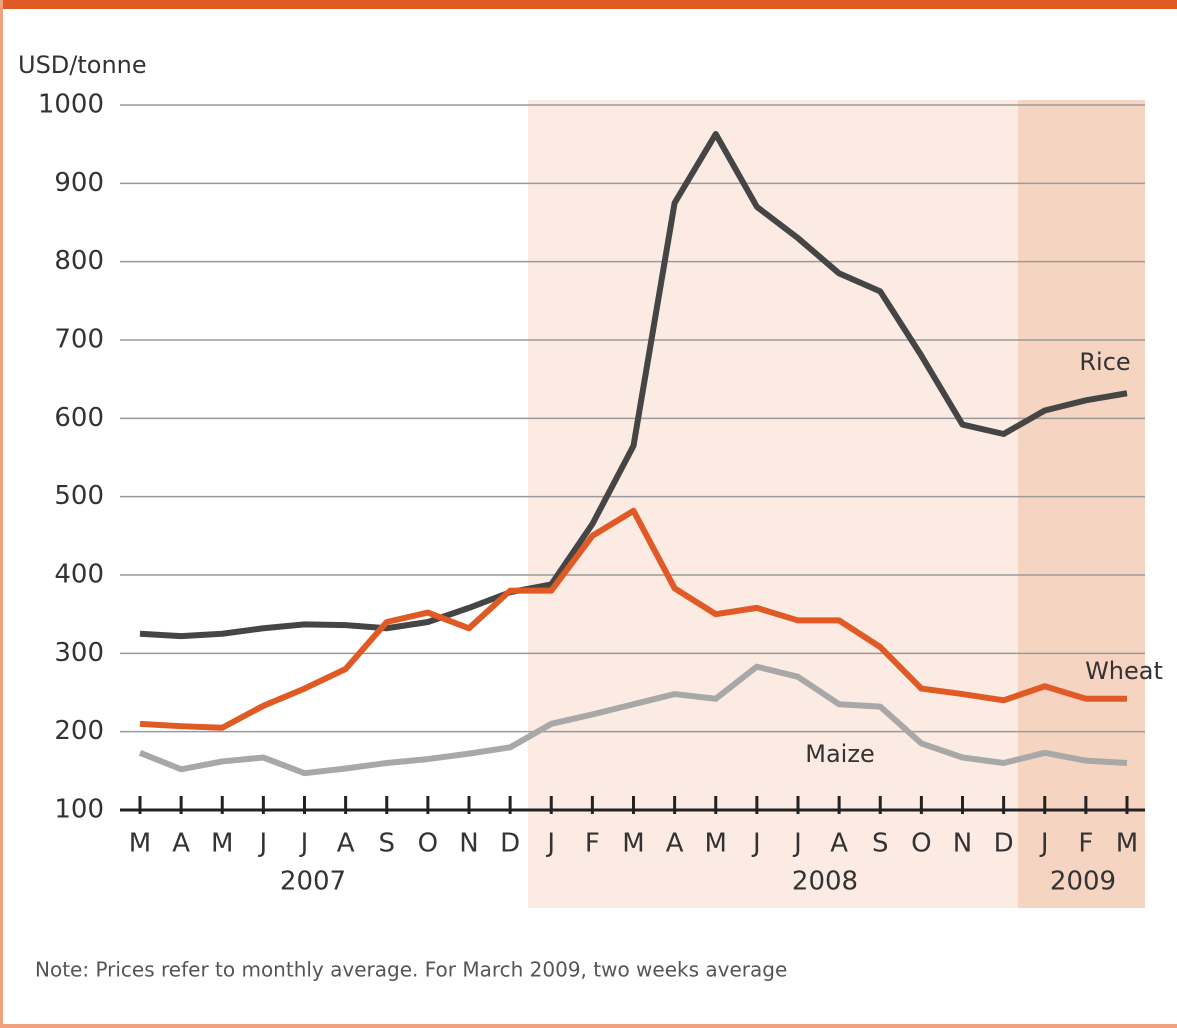  I want to click on y-axis-label: USD/tonne, so click(82, 65).